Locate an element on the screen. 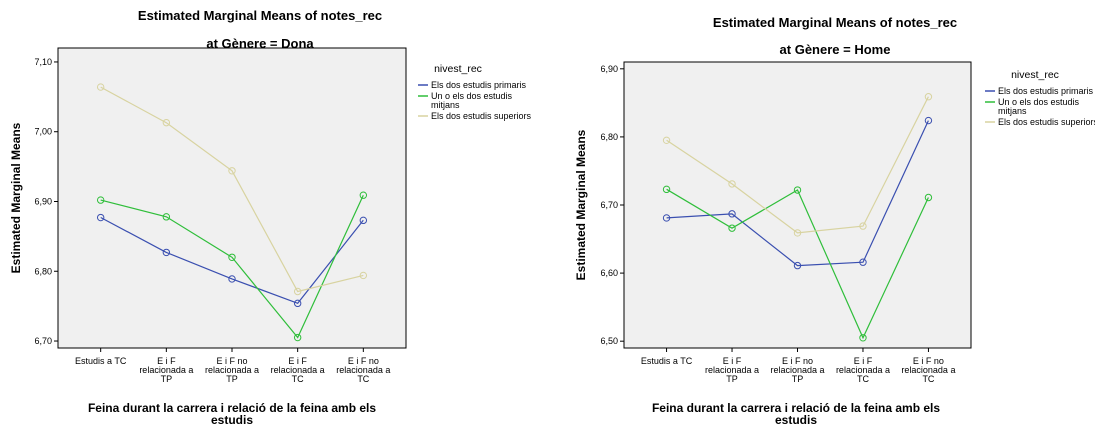 The width and height of the screenshot is (1095, 432). y-tick-label: 6,60 is located at coordinates (609, 273).